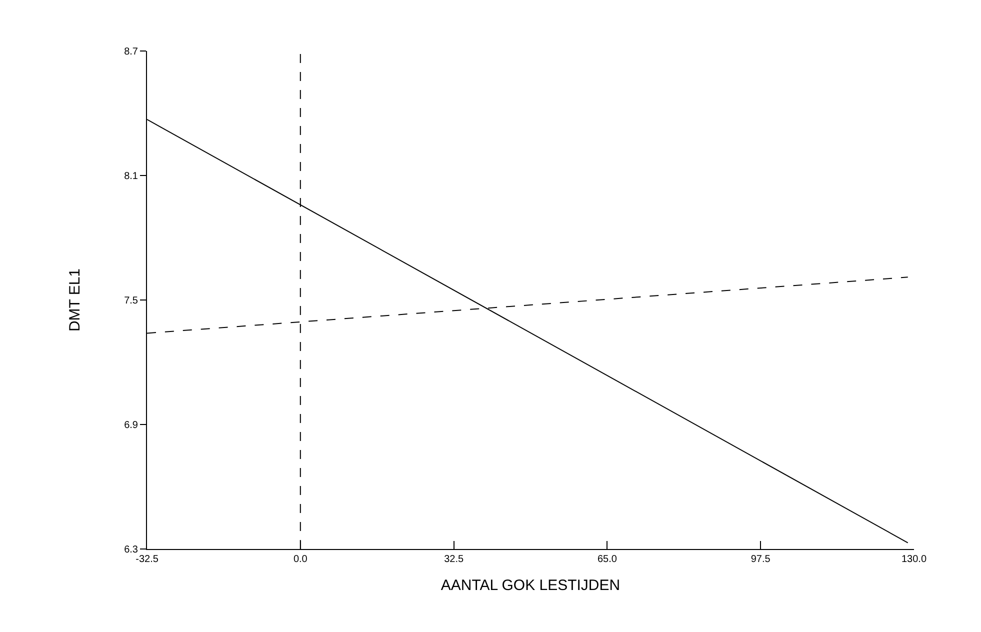  Describe the element at coordinates (760, 559) in the screenshot. I see `x-tick-label: 97.5` at that location.